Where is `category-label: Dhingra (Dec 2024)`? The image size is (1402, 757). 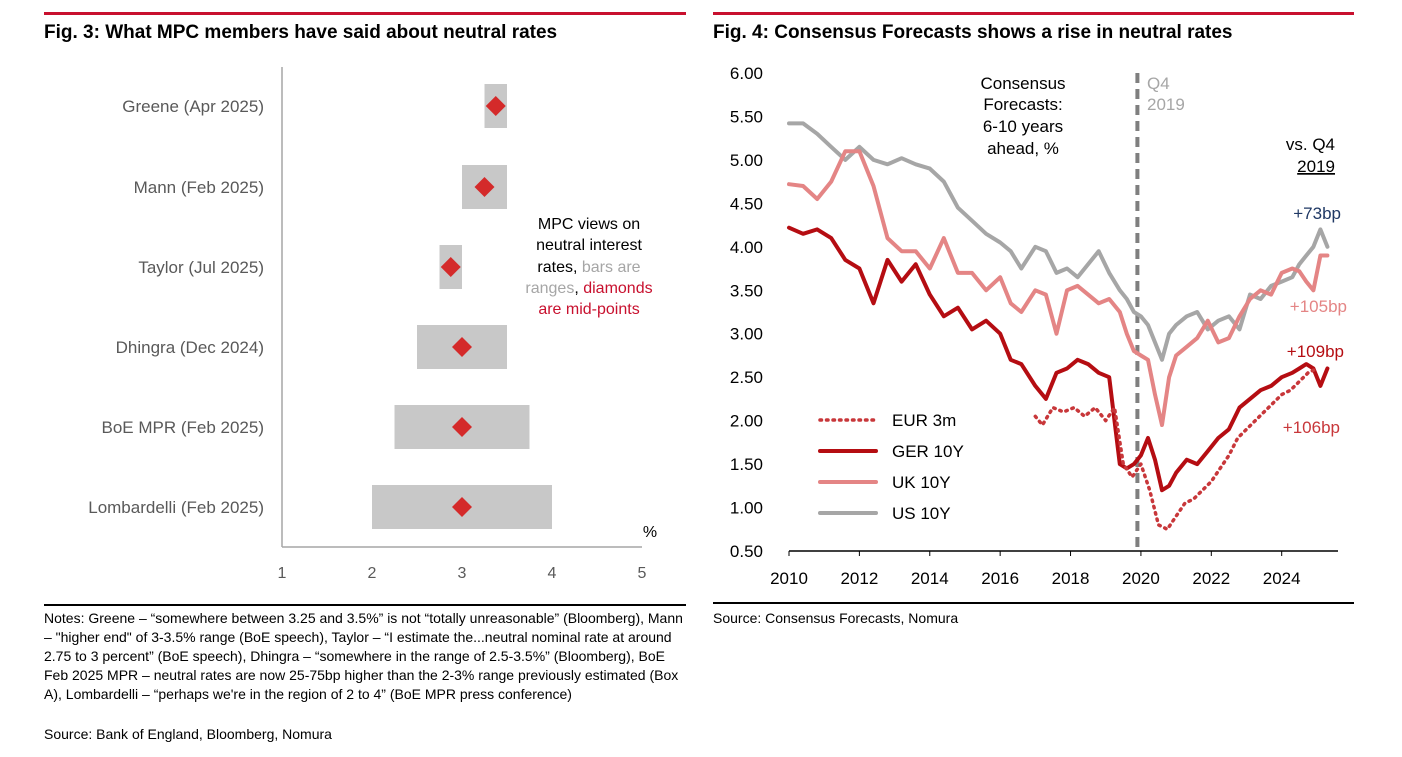
category-label: Dhingra (Dec 2024) is located at coordinates (190, 347).